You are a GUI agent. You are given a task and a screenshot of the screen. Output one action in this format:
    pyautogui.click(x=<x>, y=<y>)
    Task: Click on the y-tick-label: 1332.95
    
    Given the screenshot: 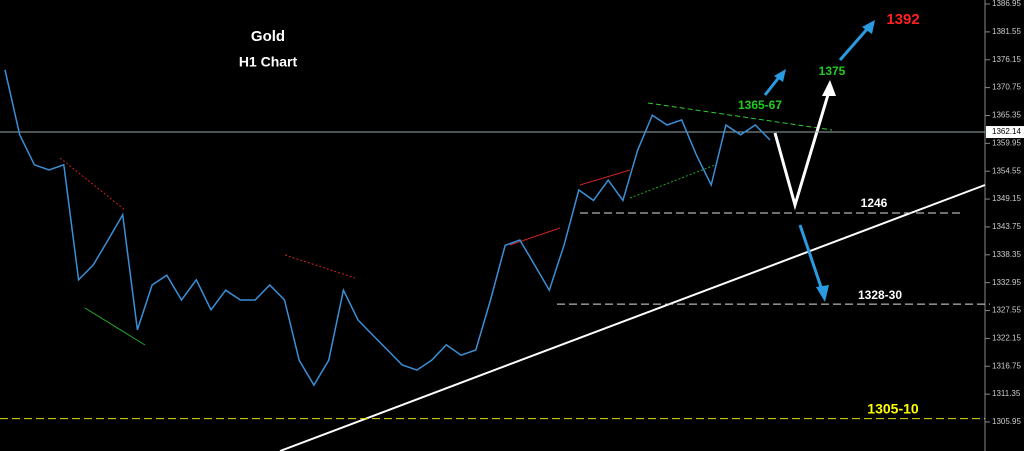 What is the action you would take?
    pyautogui.click(x=1006, y=282)
    